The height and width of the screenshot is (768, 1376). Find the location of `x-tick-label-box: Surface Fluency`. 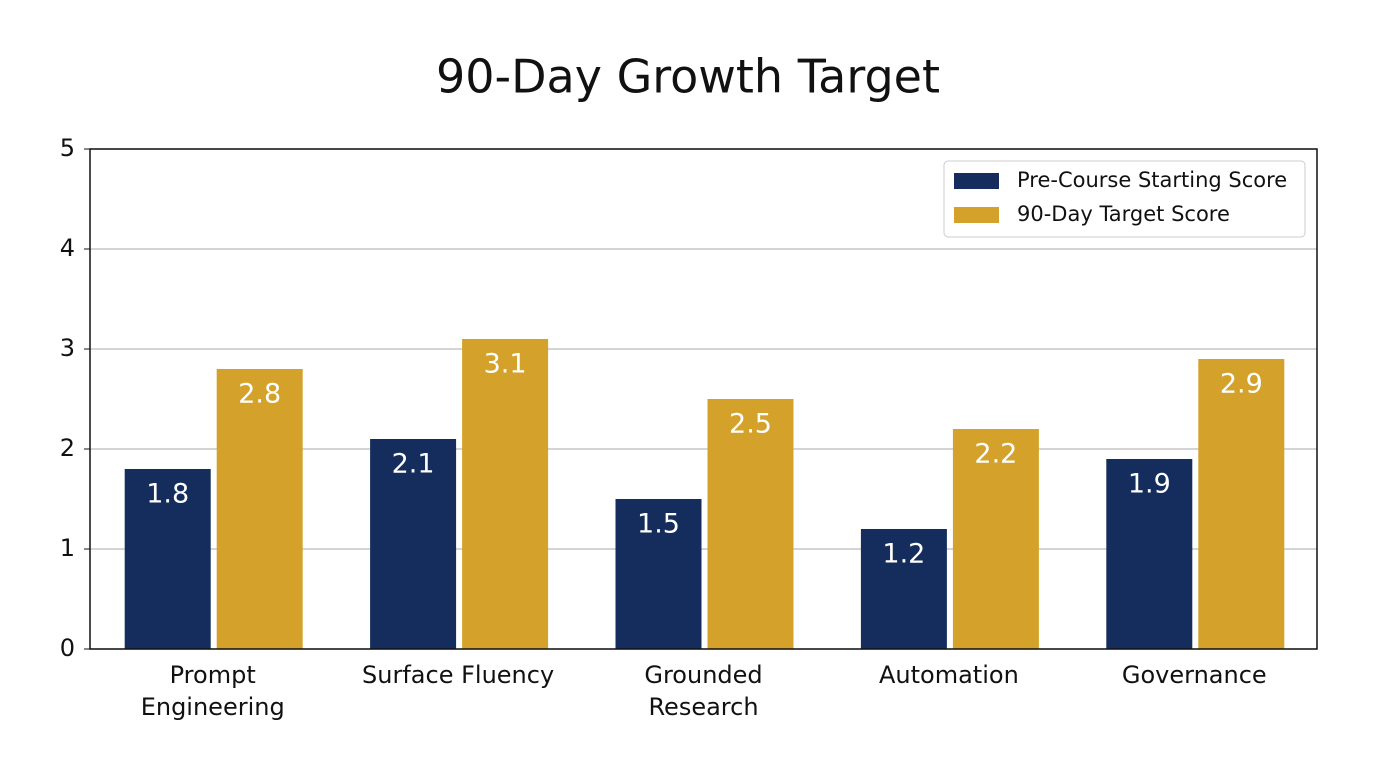

x-tick-label-box: Surface Fluency is located at coordinates (458, 675).